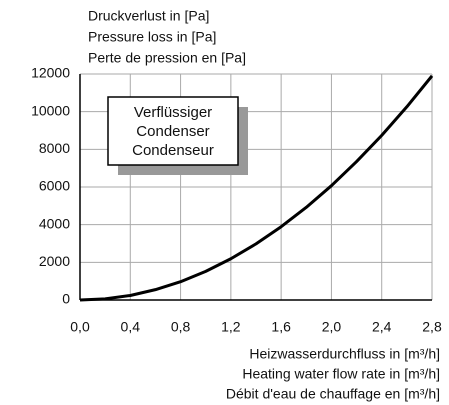  What do you see at coordinates (54, 186) in the screenshot?
I see `y-tick-label: 6000` at bounding box center [54, 186].